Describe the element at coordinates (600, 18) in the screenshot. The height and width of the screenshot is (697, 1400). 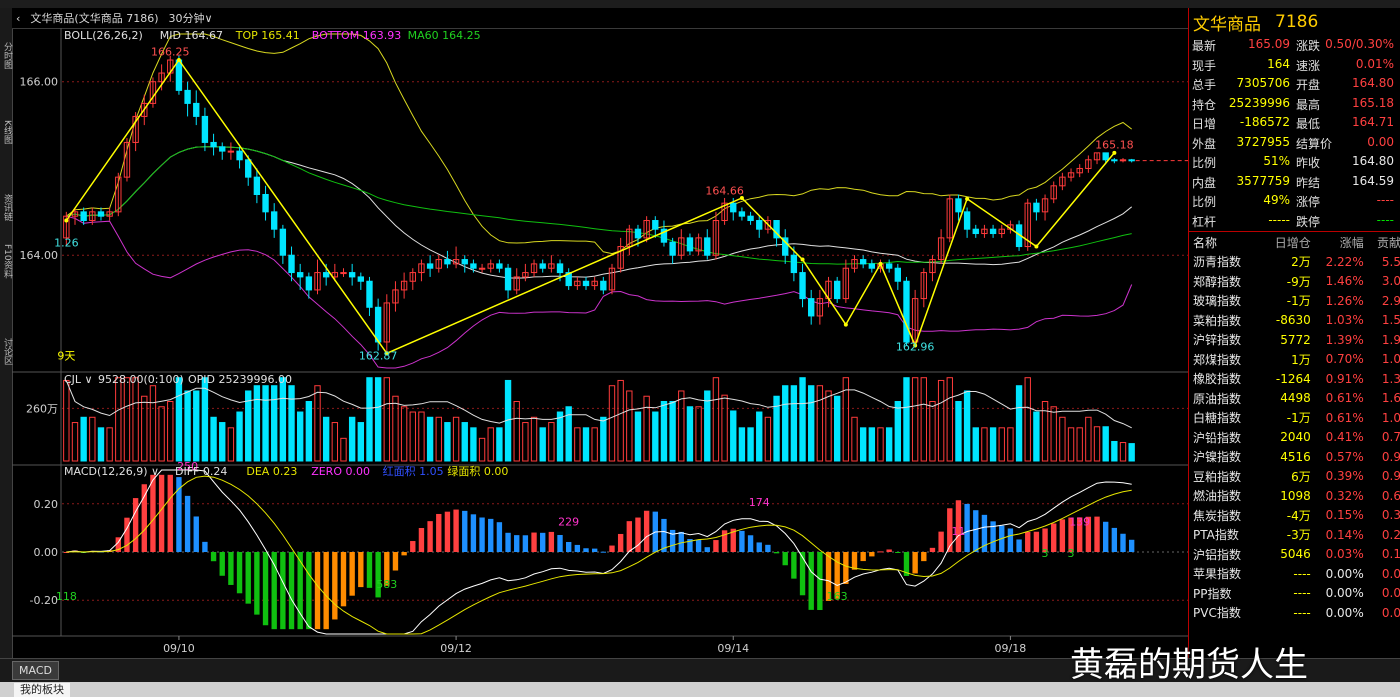
I see `chart-title-bar: ‹ 文华商品(文华商品 7186) 30分钟∨` at that location.